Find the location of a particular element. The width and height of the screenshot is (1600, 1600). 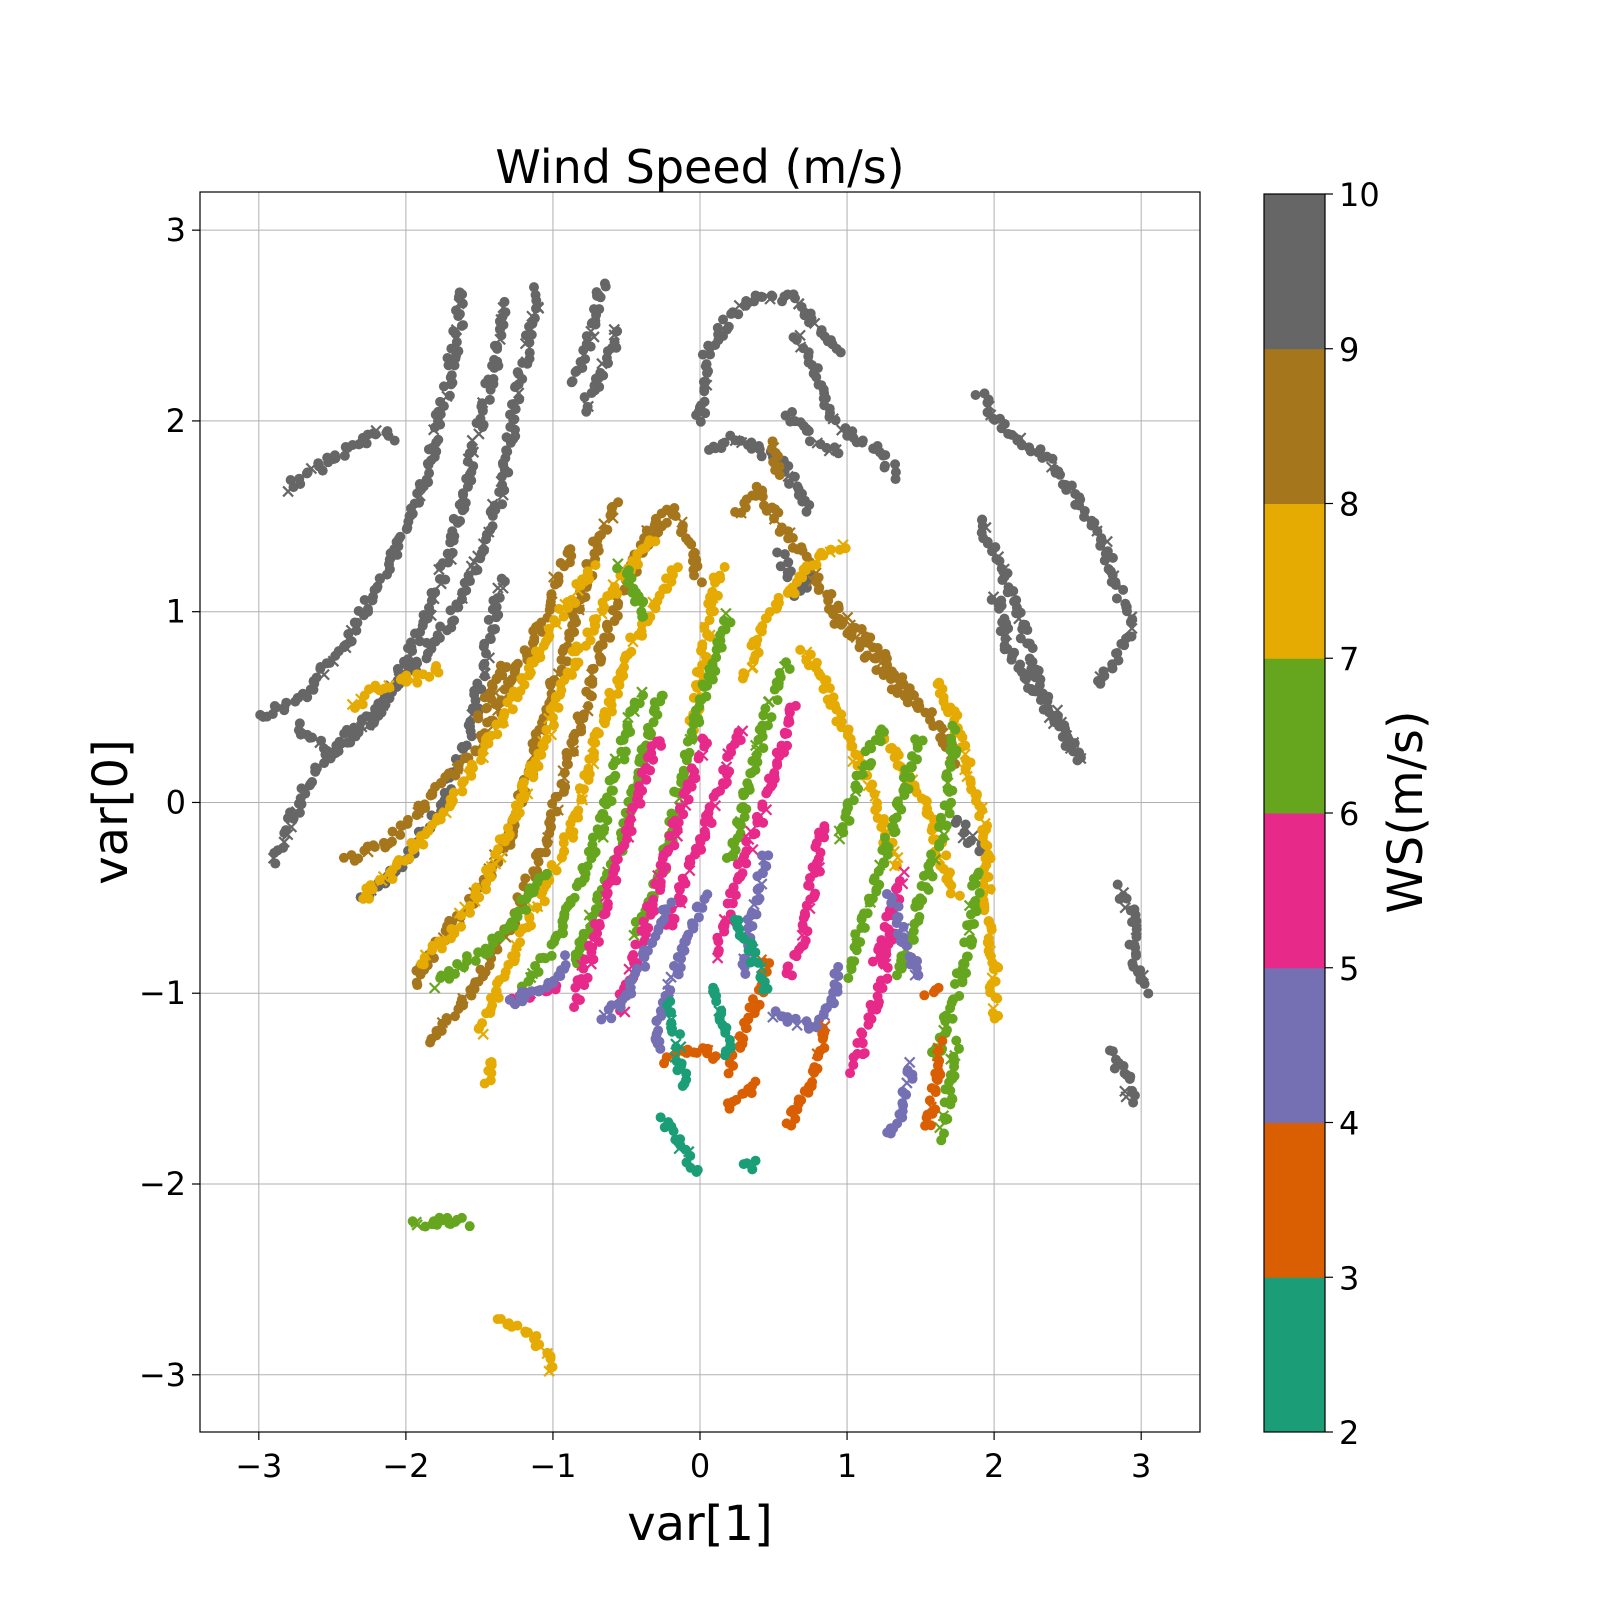

x-axis-ticks: −3 −2 −1 0 1 2 3 is located at coordinates (693, 1458).